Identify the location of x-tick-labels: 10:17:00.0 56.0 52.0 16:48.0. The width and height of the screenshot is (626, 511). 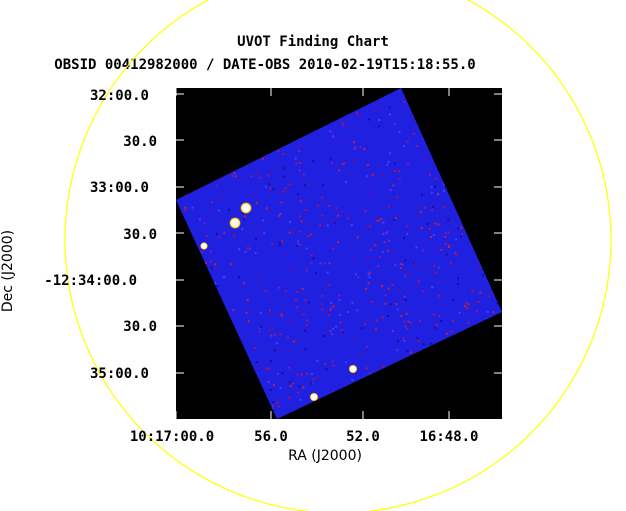
(304, 437).